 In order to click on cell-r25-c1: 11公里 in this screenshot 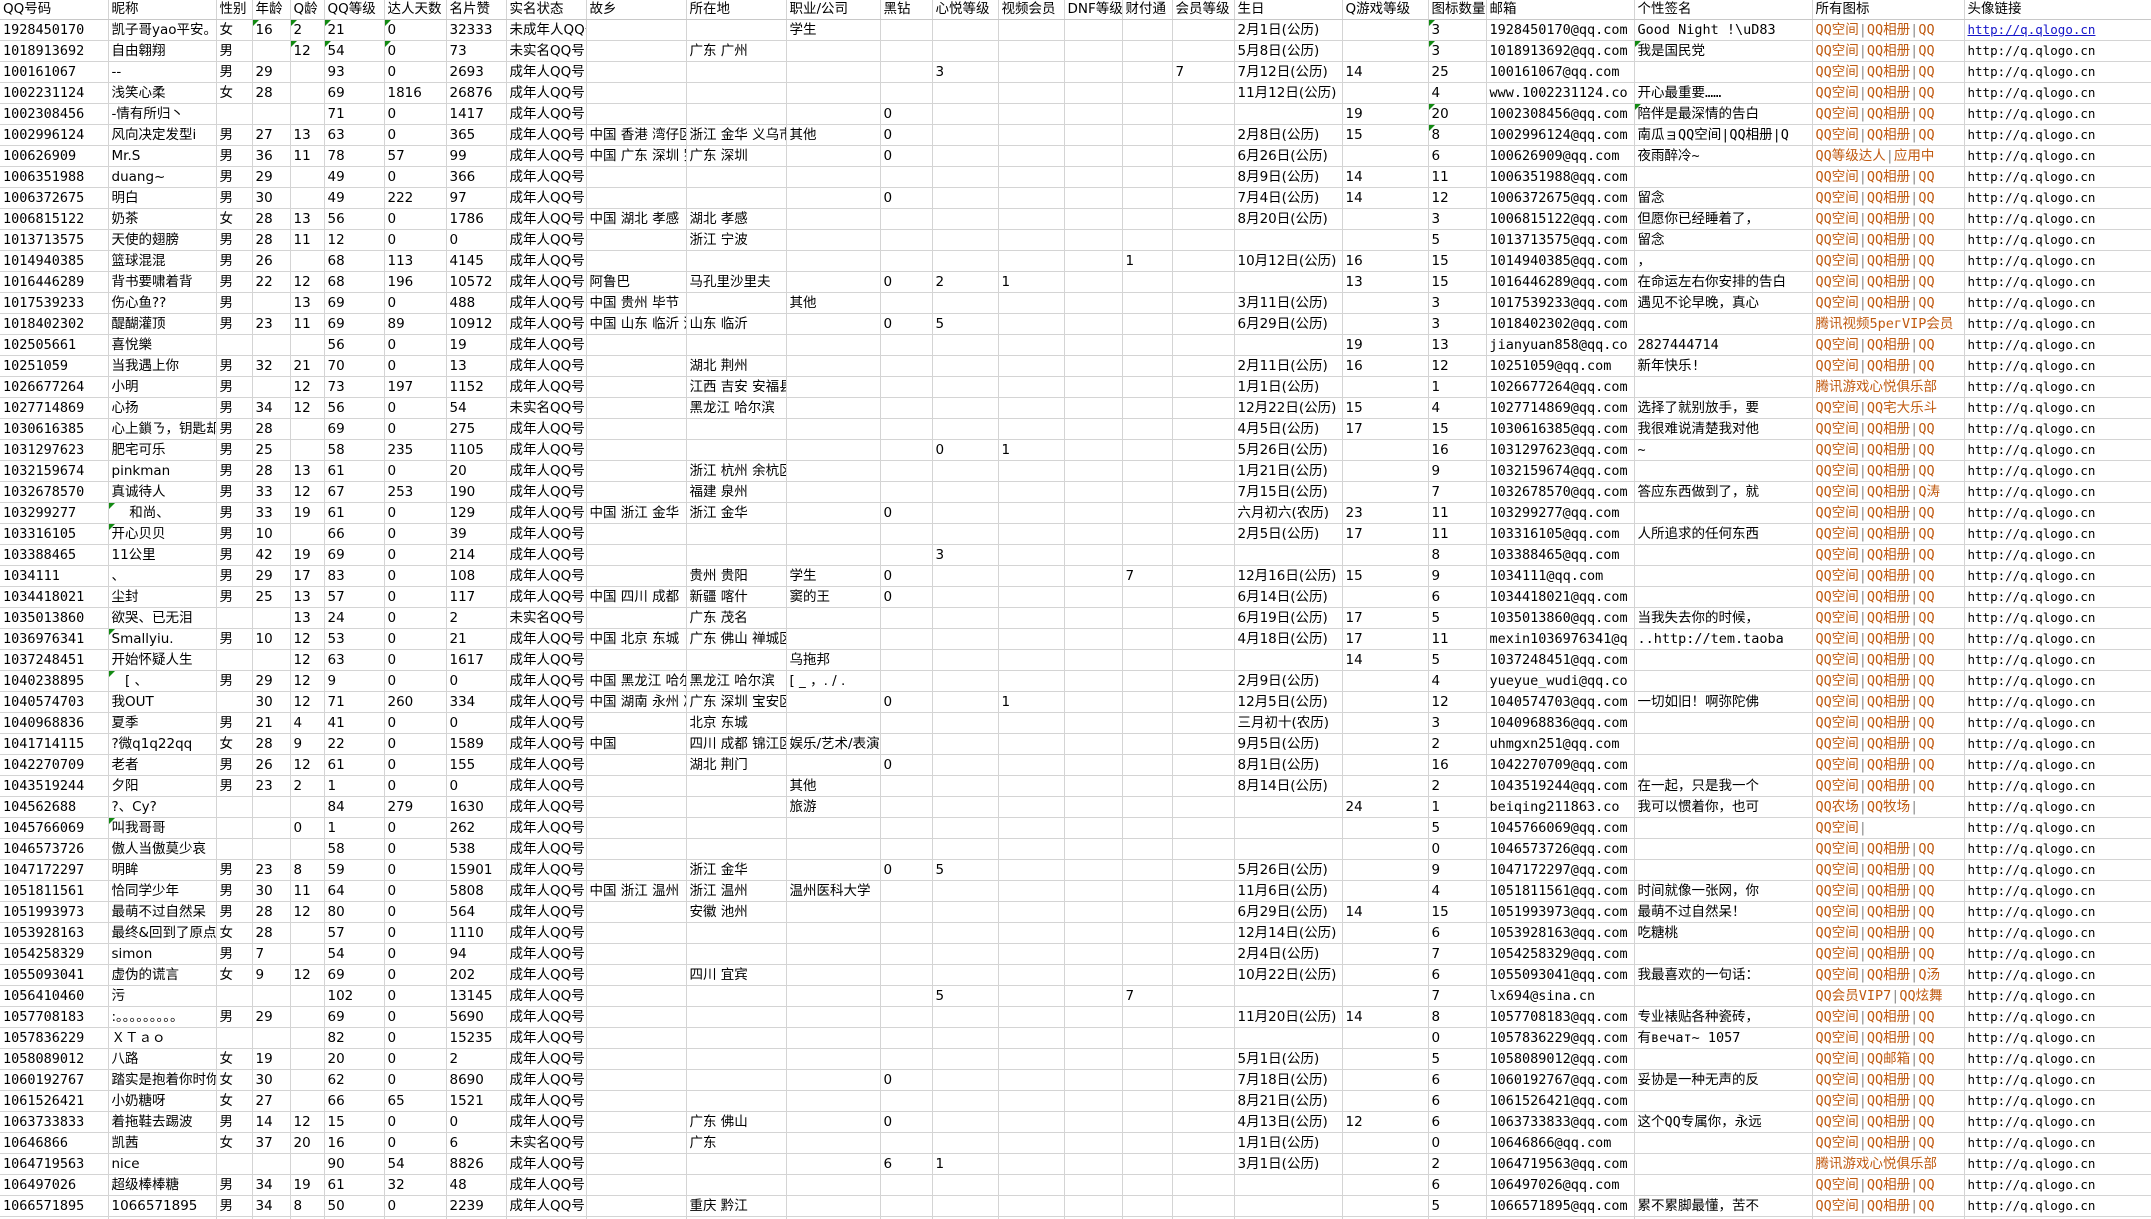, I will do `click(162, 555)`.